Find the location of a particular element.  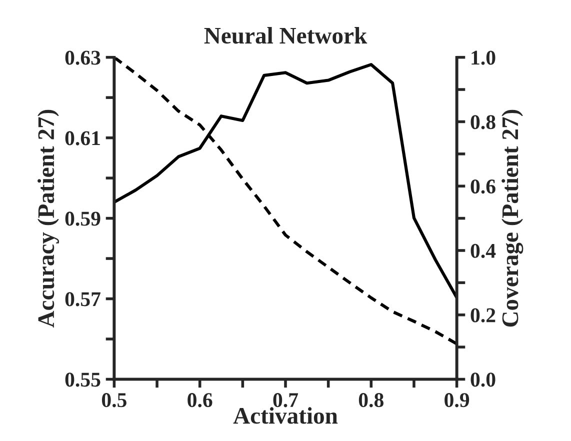

y-tick-label: 0.63 is located at coordinates (82, 57).